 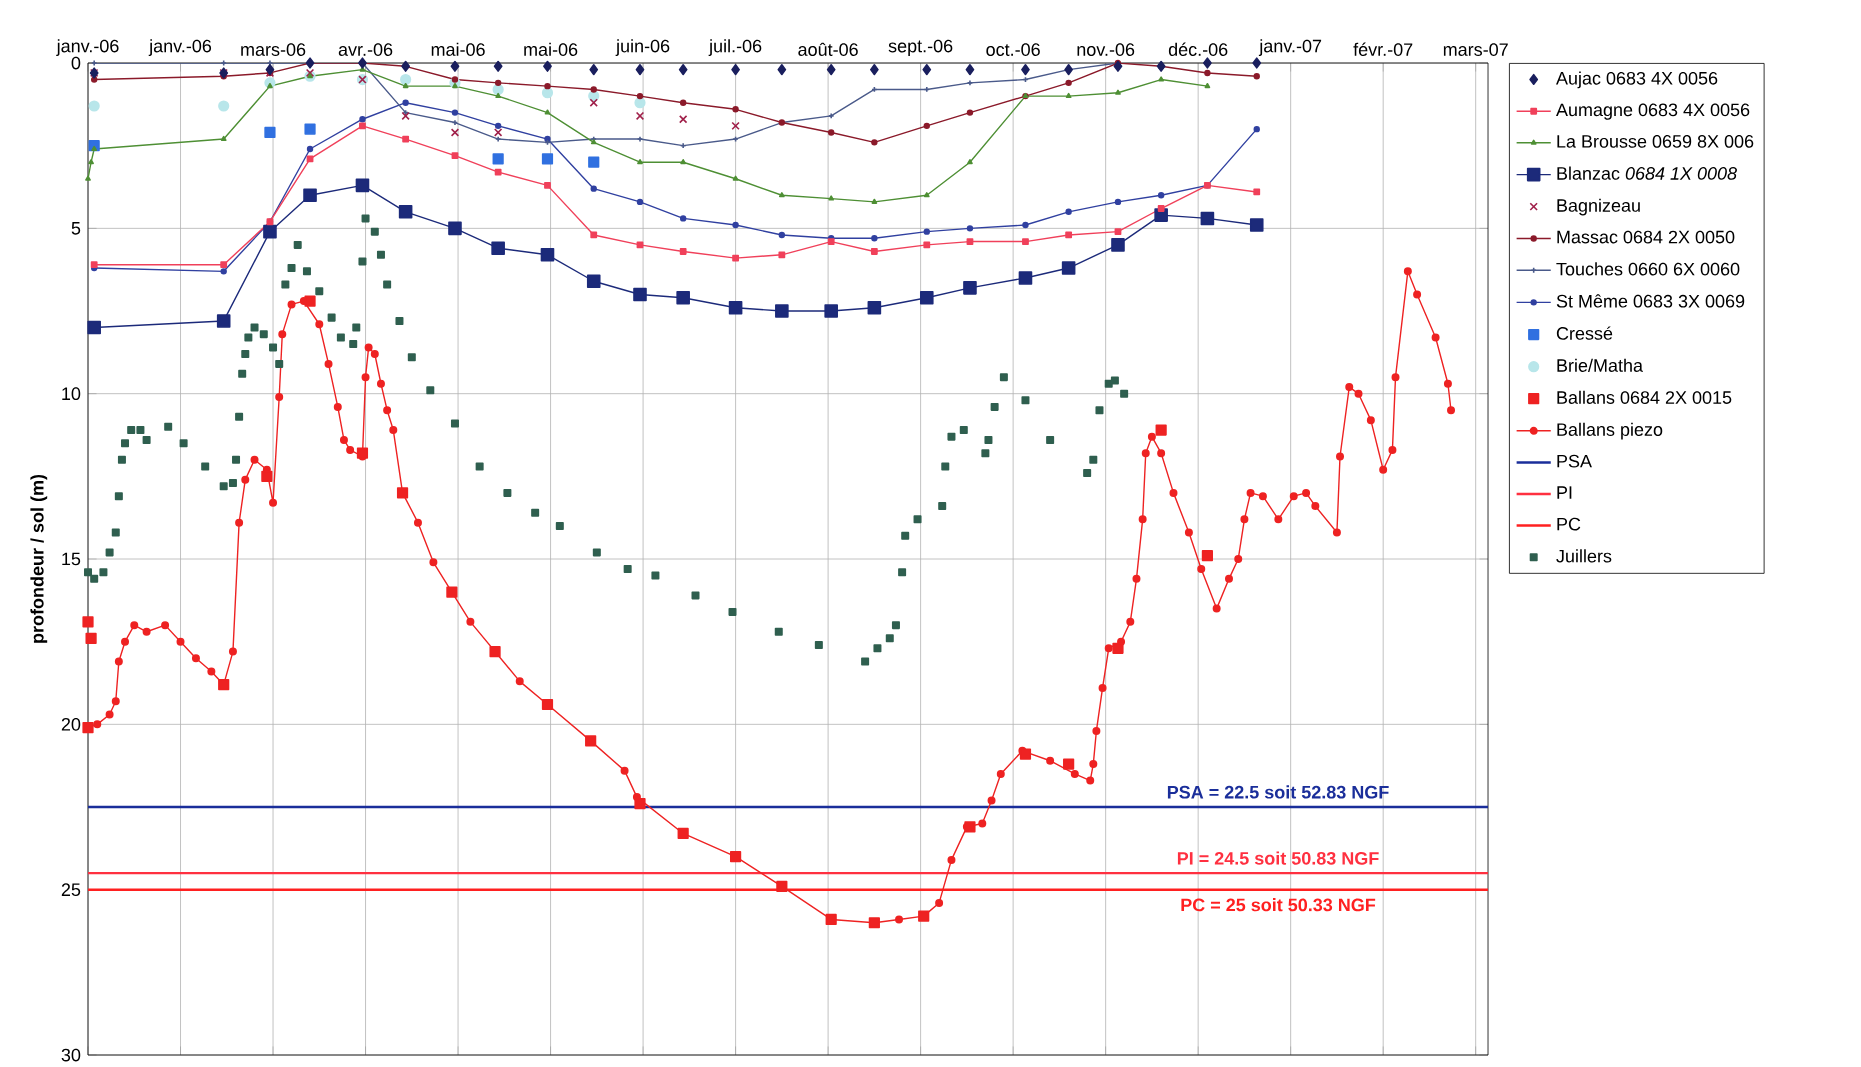 What do you see at coordinates (1584, 333) in the screenshot?
I see `legend-label: Cressé` at bounding box center [1584, 333].